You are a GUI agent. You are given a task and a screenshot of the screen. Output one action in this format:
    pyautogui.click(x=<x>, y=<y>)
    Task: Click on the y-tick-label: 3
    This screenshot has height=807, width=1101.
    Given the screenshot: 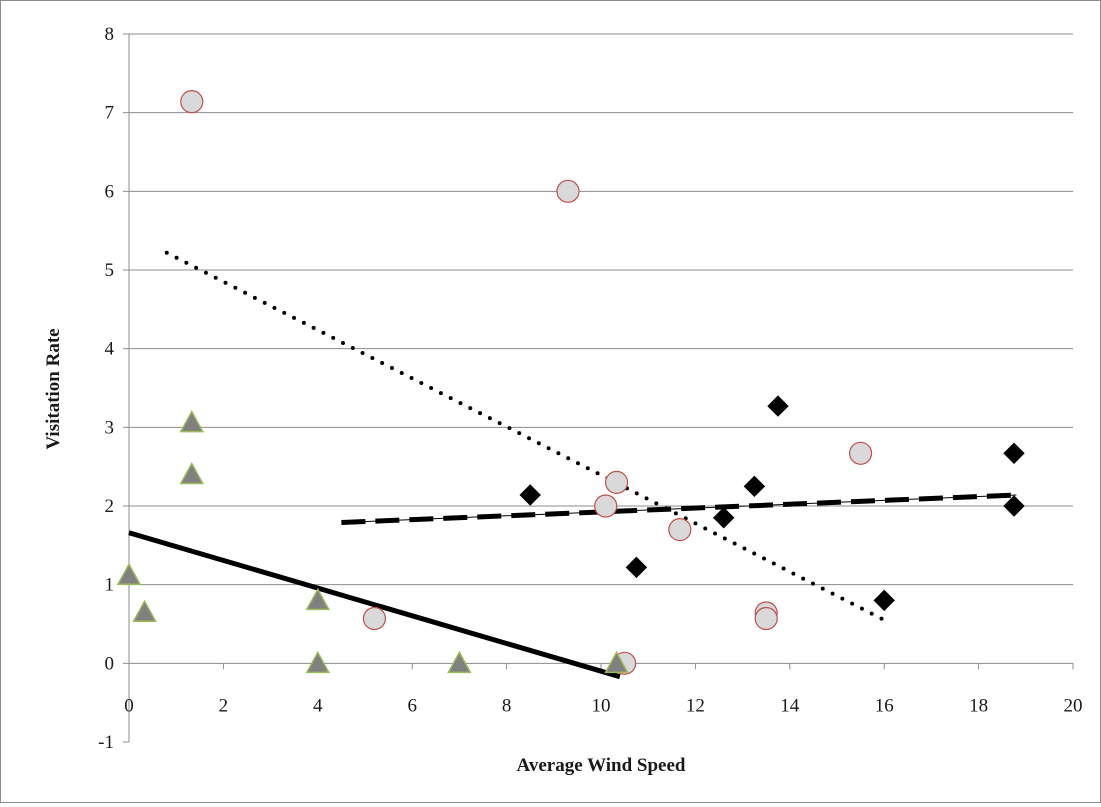 What is the action you would take?
    pyautogui.click(x=110, y=427)
    